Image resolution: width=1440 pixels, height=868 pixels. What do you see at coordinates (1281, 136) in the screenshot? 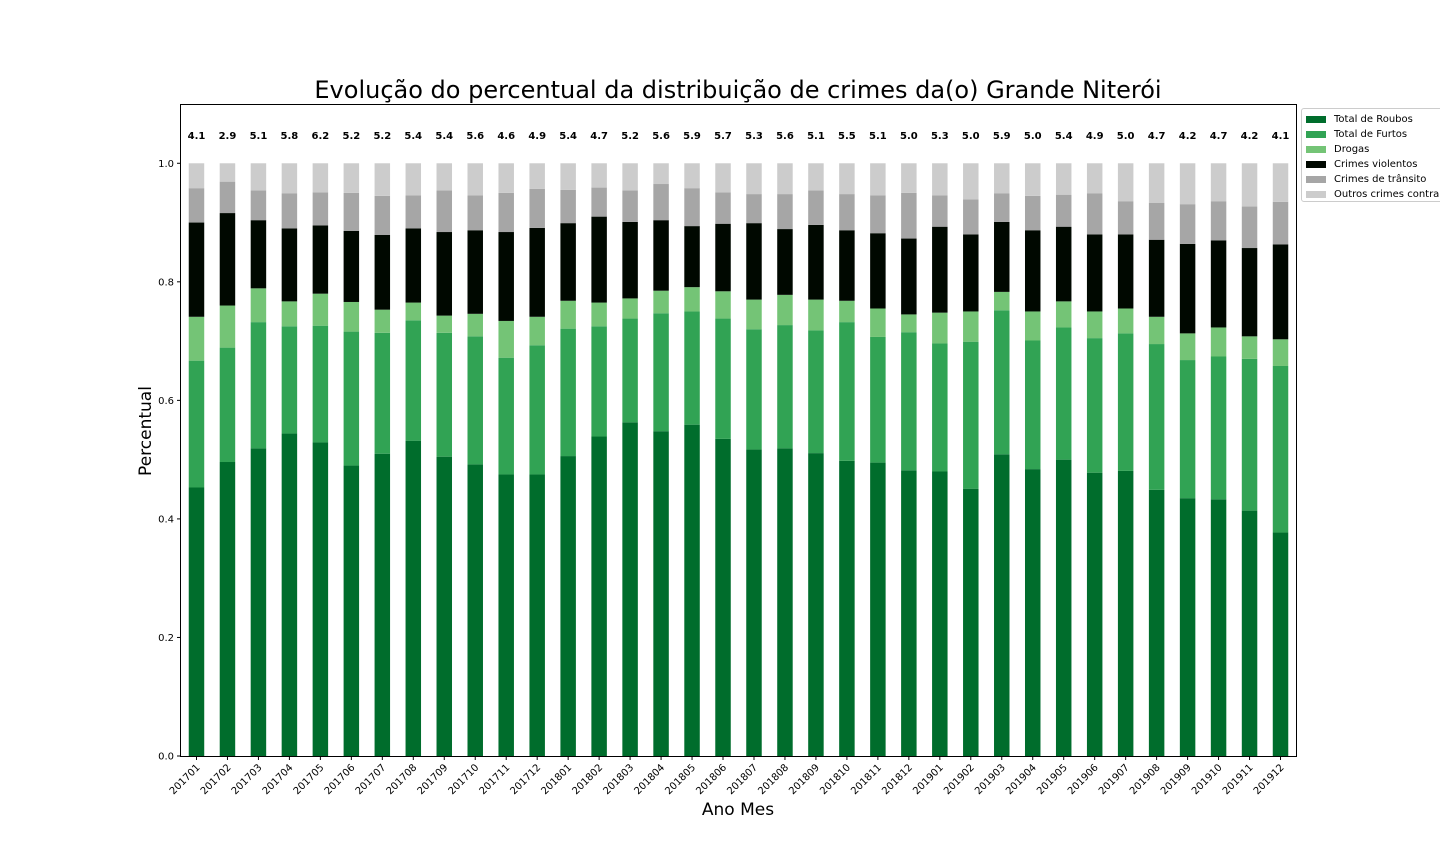
I see `bar-total-label: 4.1` at bounding box center [1281, 136].